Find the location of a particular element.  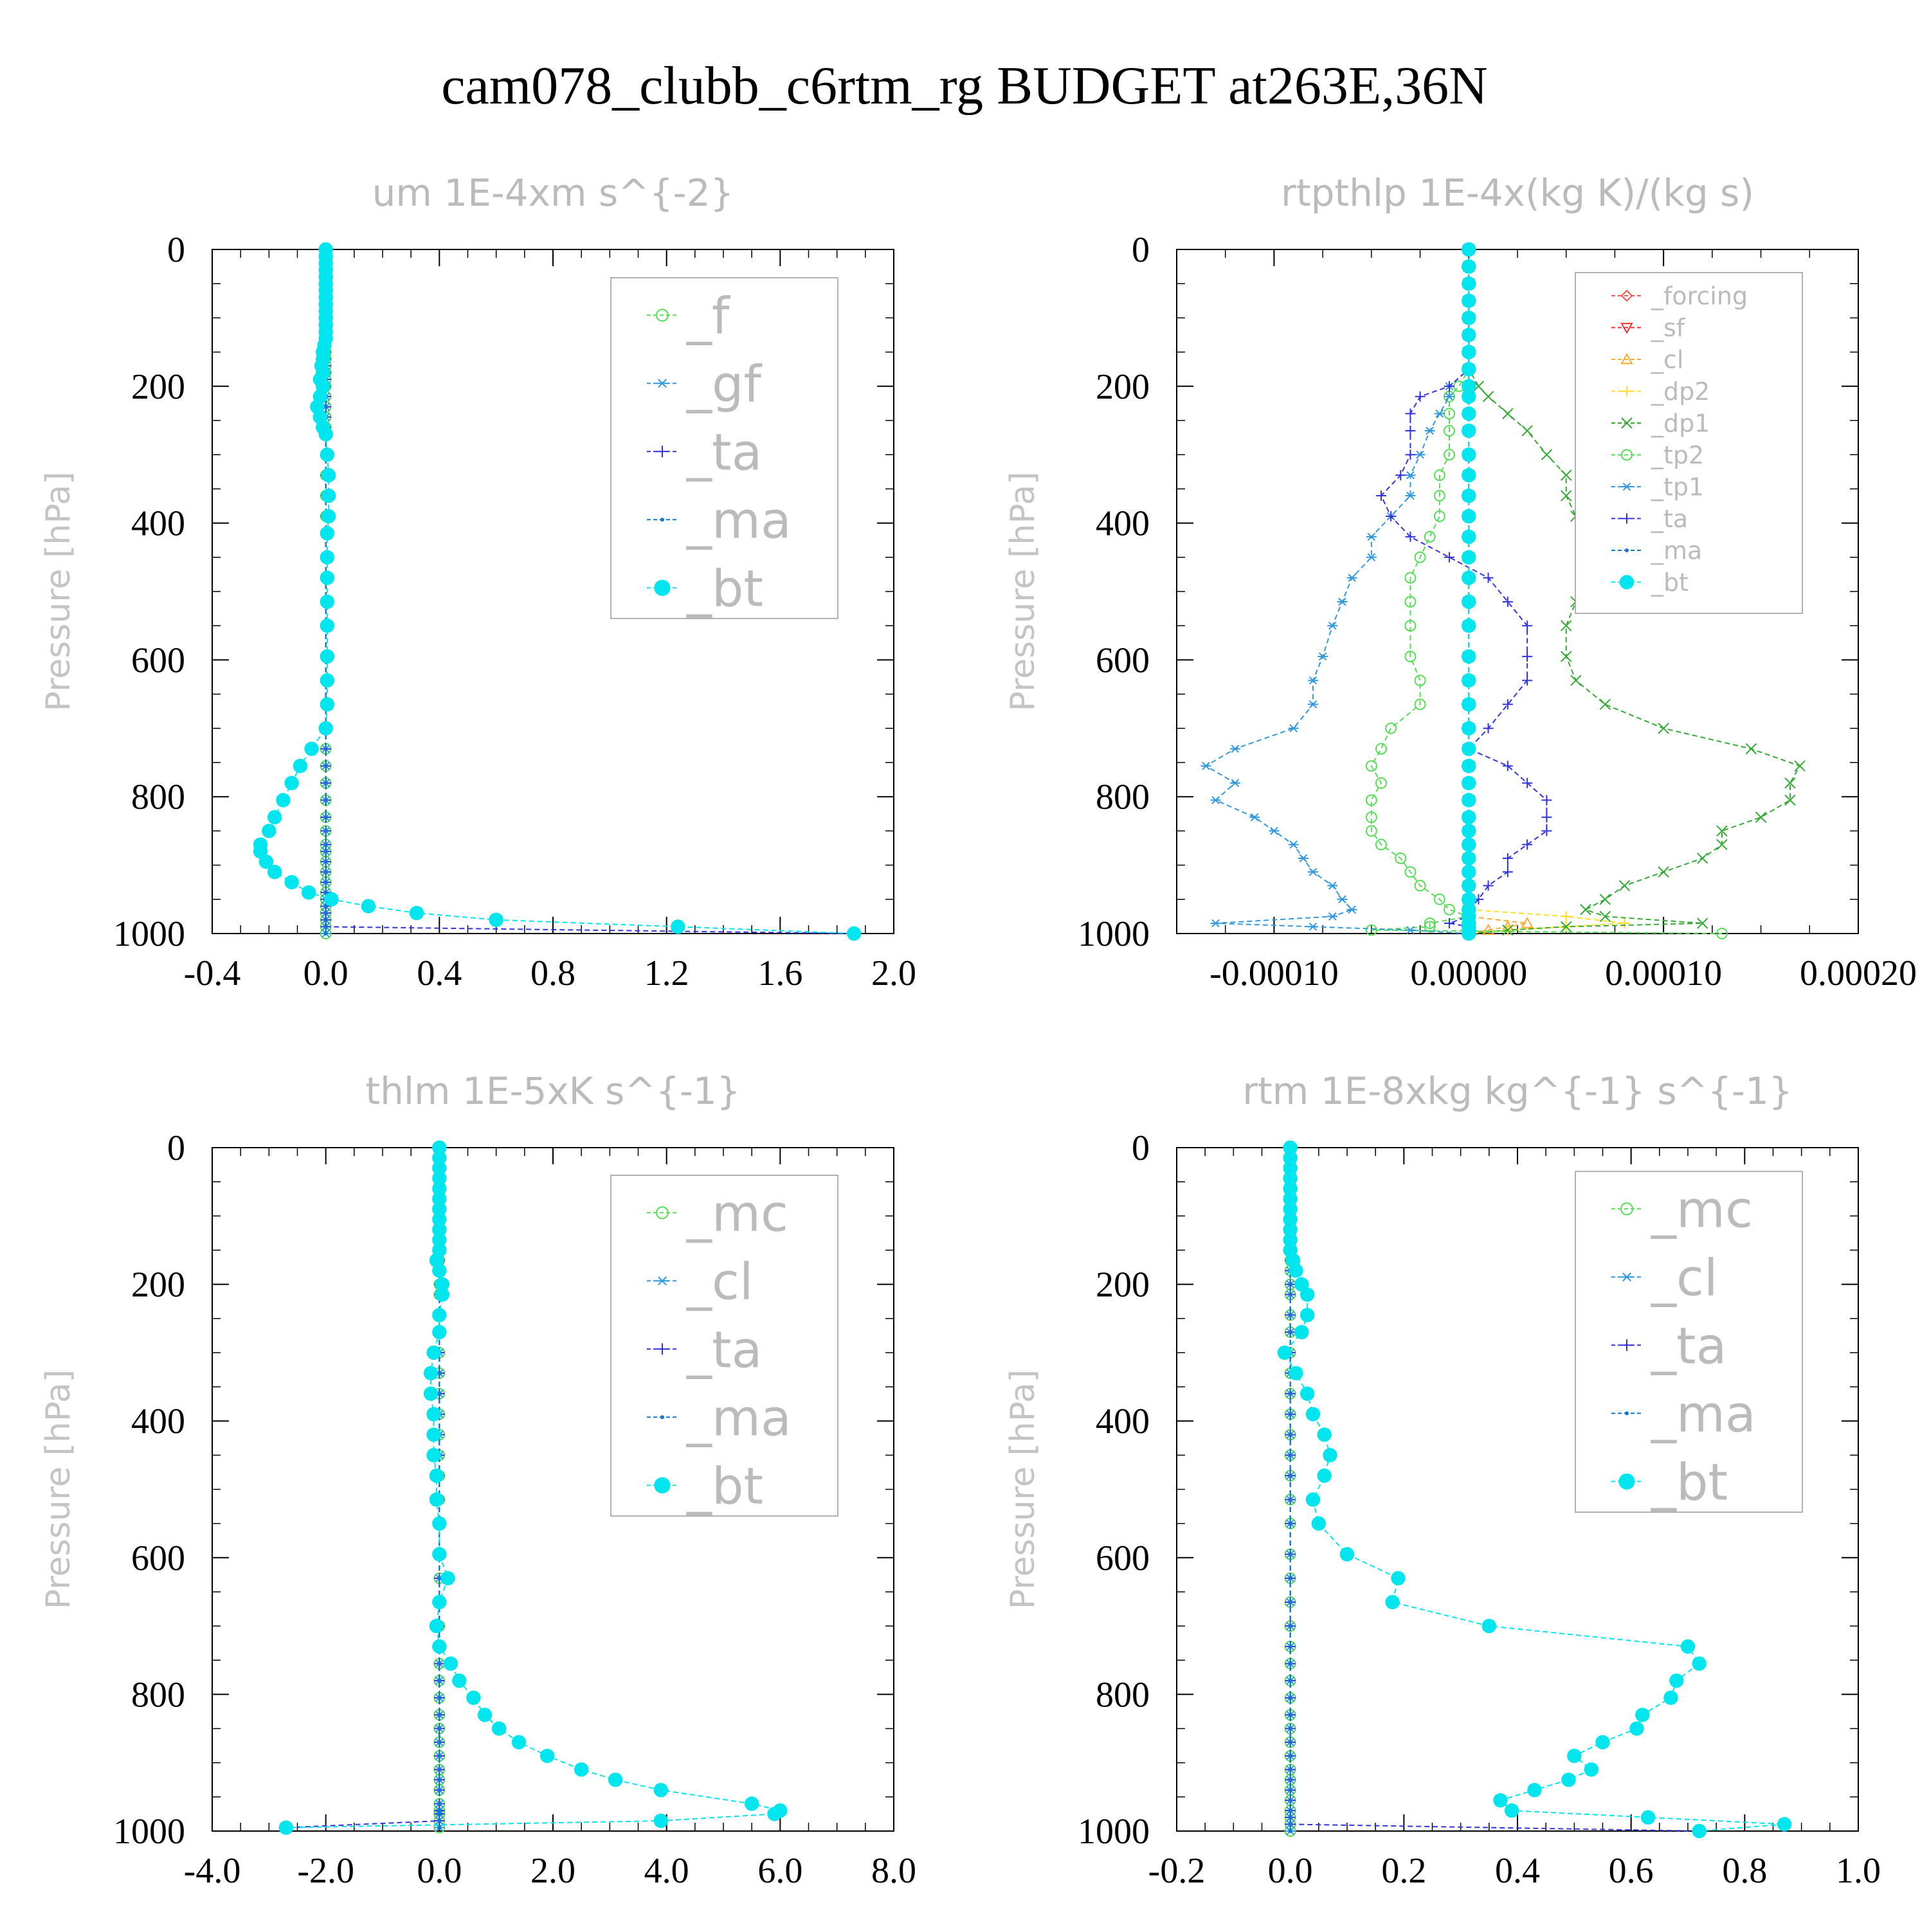

x-tick-label: -0.00010 is located at coordinates (1274, 973).